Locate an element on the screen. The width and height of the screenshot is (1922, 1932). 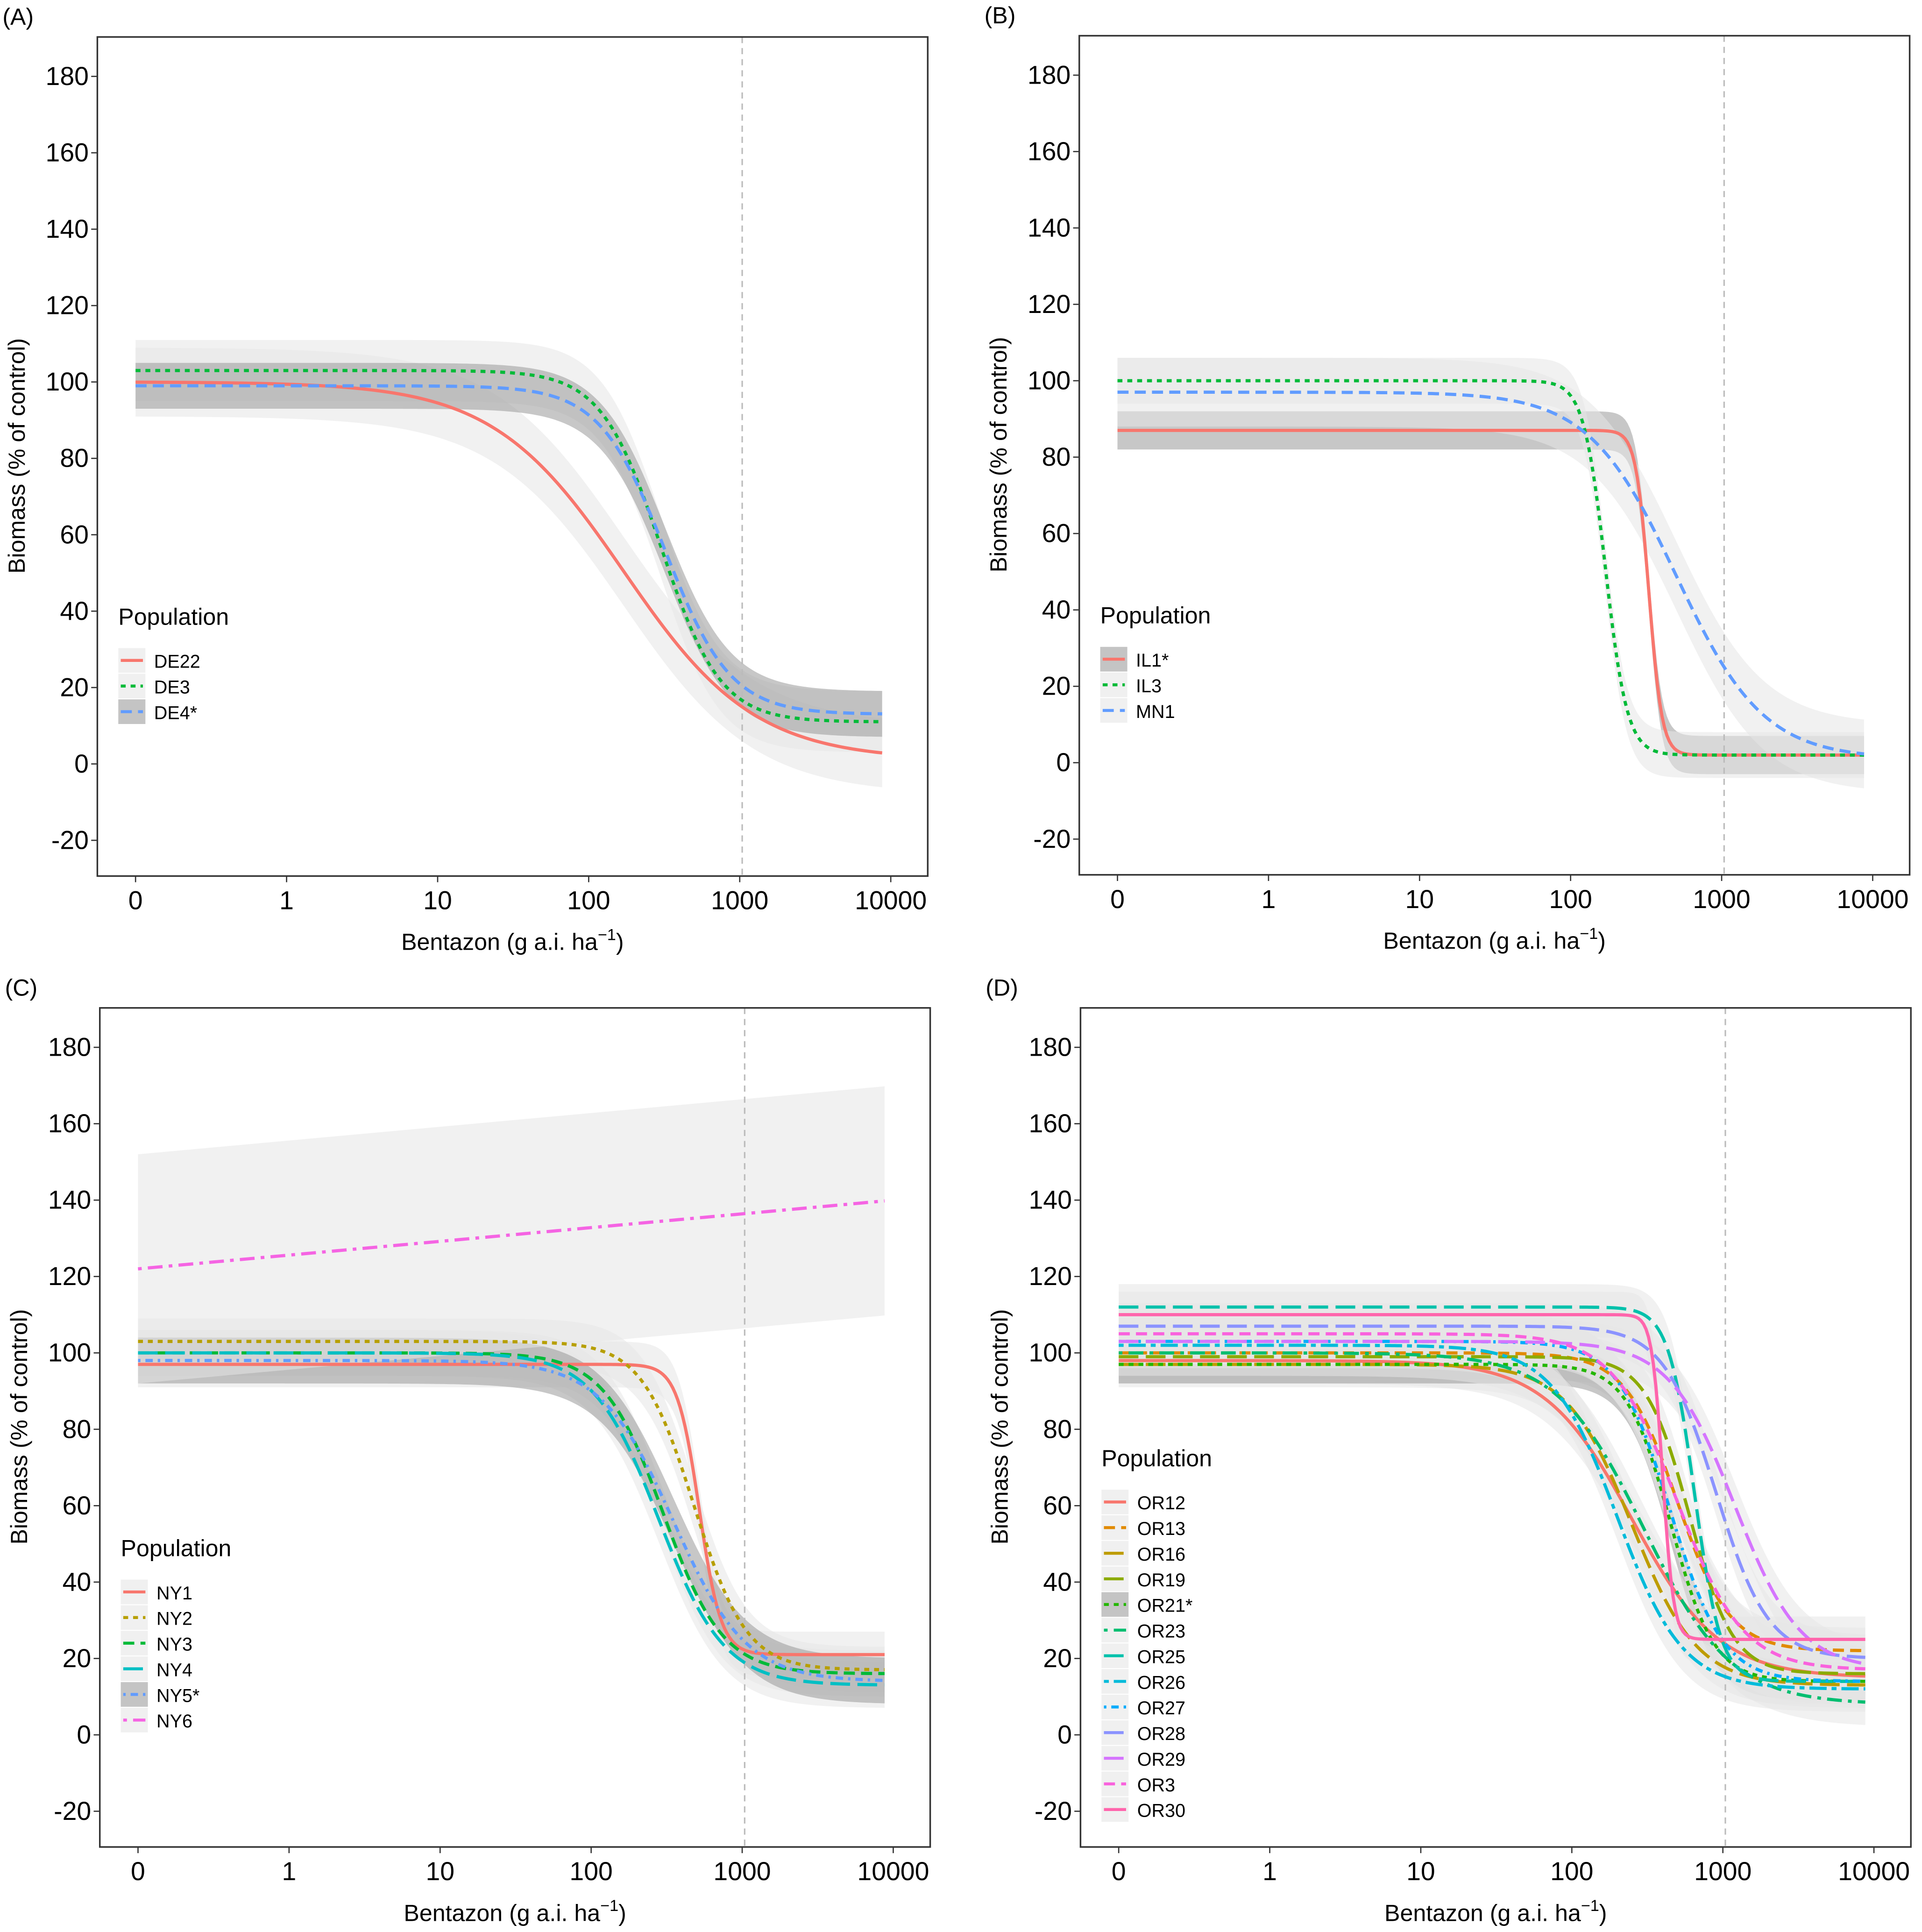
legend-item: OR25 is located at coordinates (1143, 1655).